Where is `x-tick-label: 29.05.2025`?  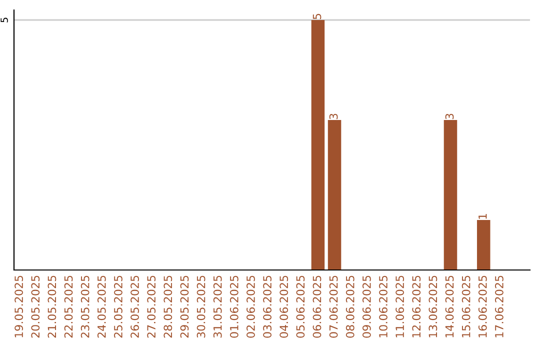 x-tick-label: 29.05.2025 is located at coordinates (184, 307).